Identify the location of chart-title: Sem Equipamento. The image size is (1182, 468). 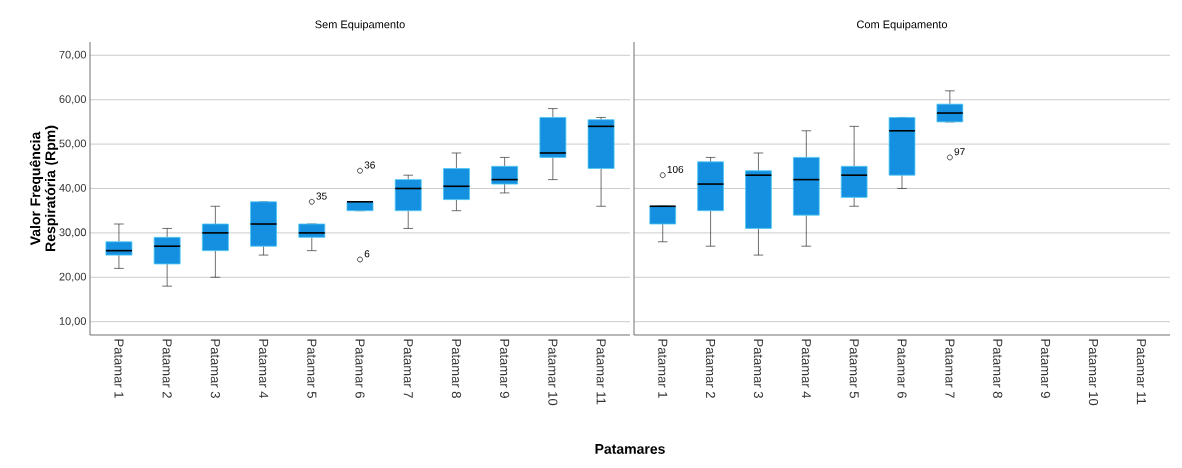
(360, 25).